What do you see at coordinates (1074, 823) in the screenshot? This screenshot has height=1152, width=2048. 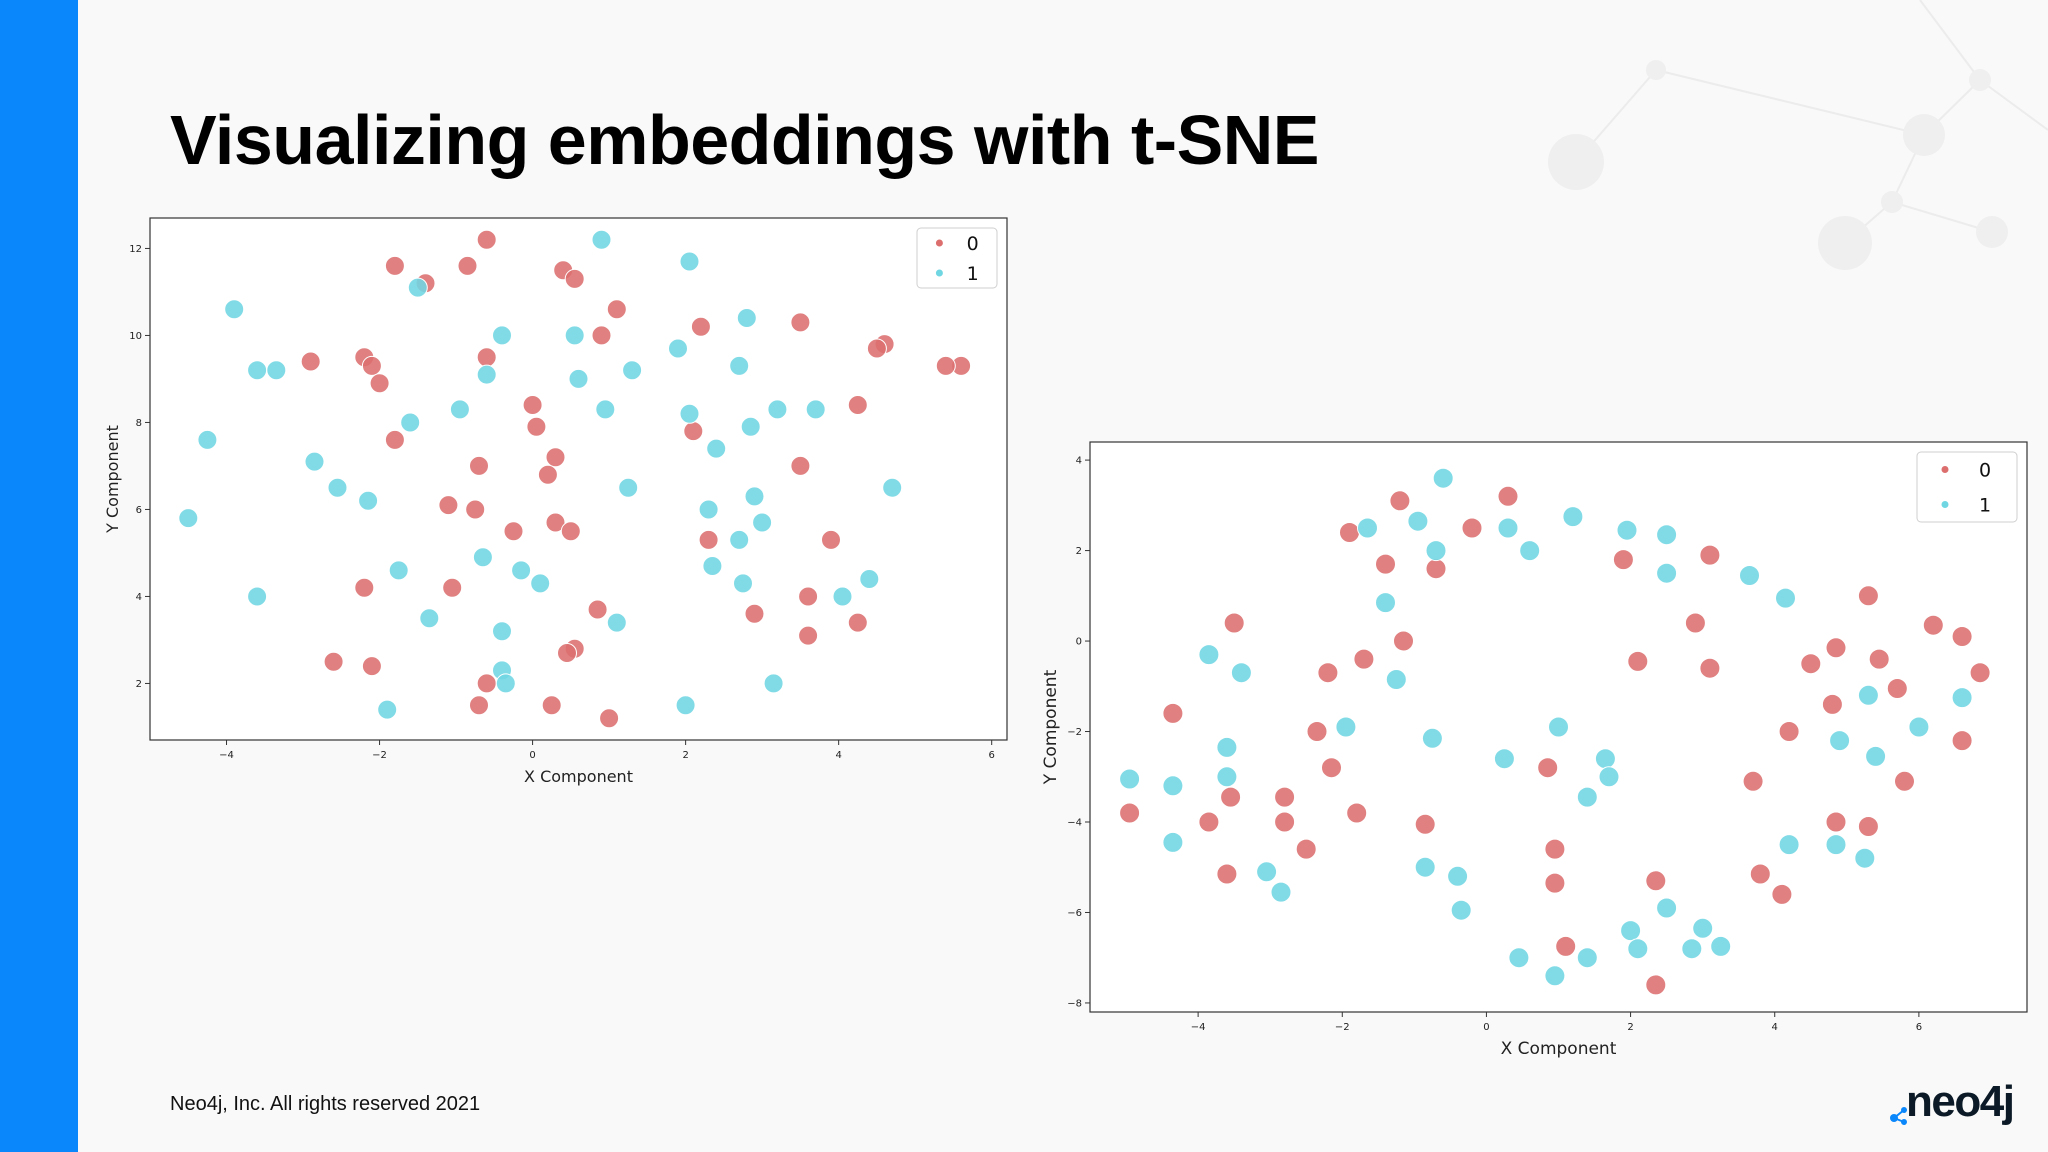 I see `y-tick-label: −4` at bounding box center [1074, 823].